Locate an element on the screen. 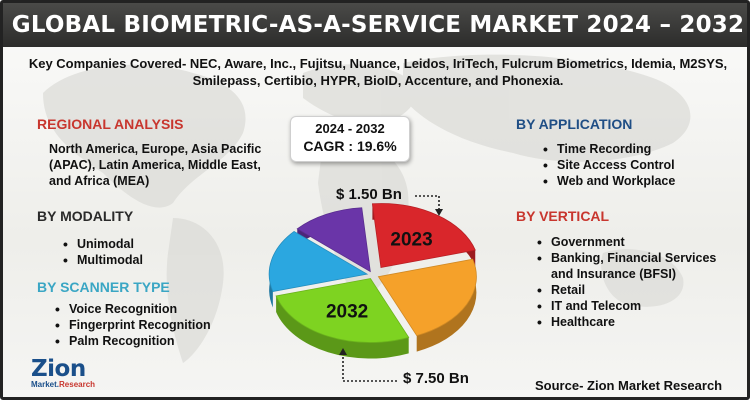 The height and width of the screenshot is (400, 750). value-label-2023: $ 1.50 Bn is located at coordinates (369, 194).